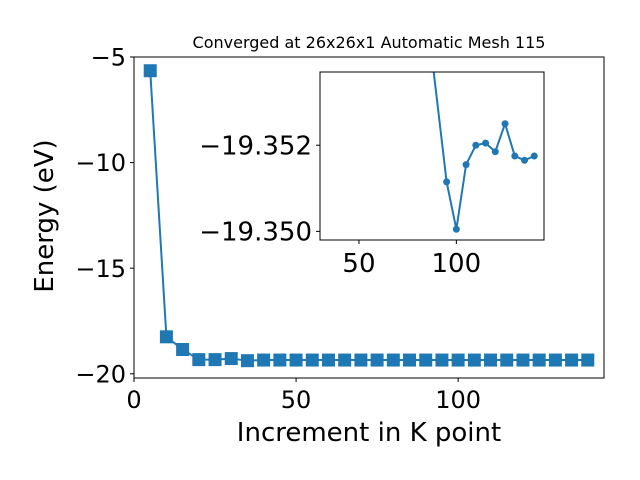 The image size is (640, 480). What do you see at coordinates (369, 433) in the screenshot?
I see `x-axis-label: Increment in K point` at bounding box center [369, 433].